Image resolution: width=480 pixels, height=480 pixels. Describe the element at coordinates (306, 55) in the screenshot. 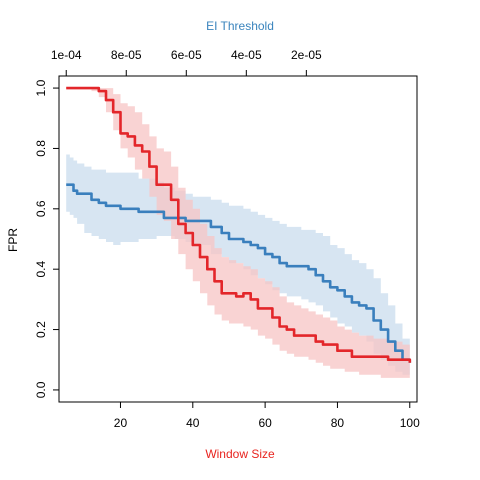

I see `top-tick-label: 2e-05` at that location.